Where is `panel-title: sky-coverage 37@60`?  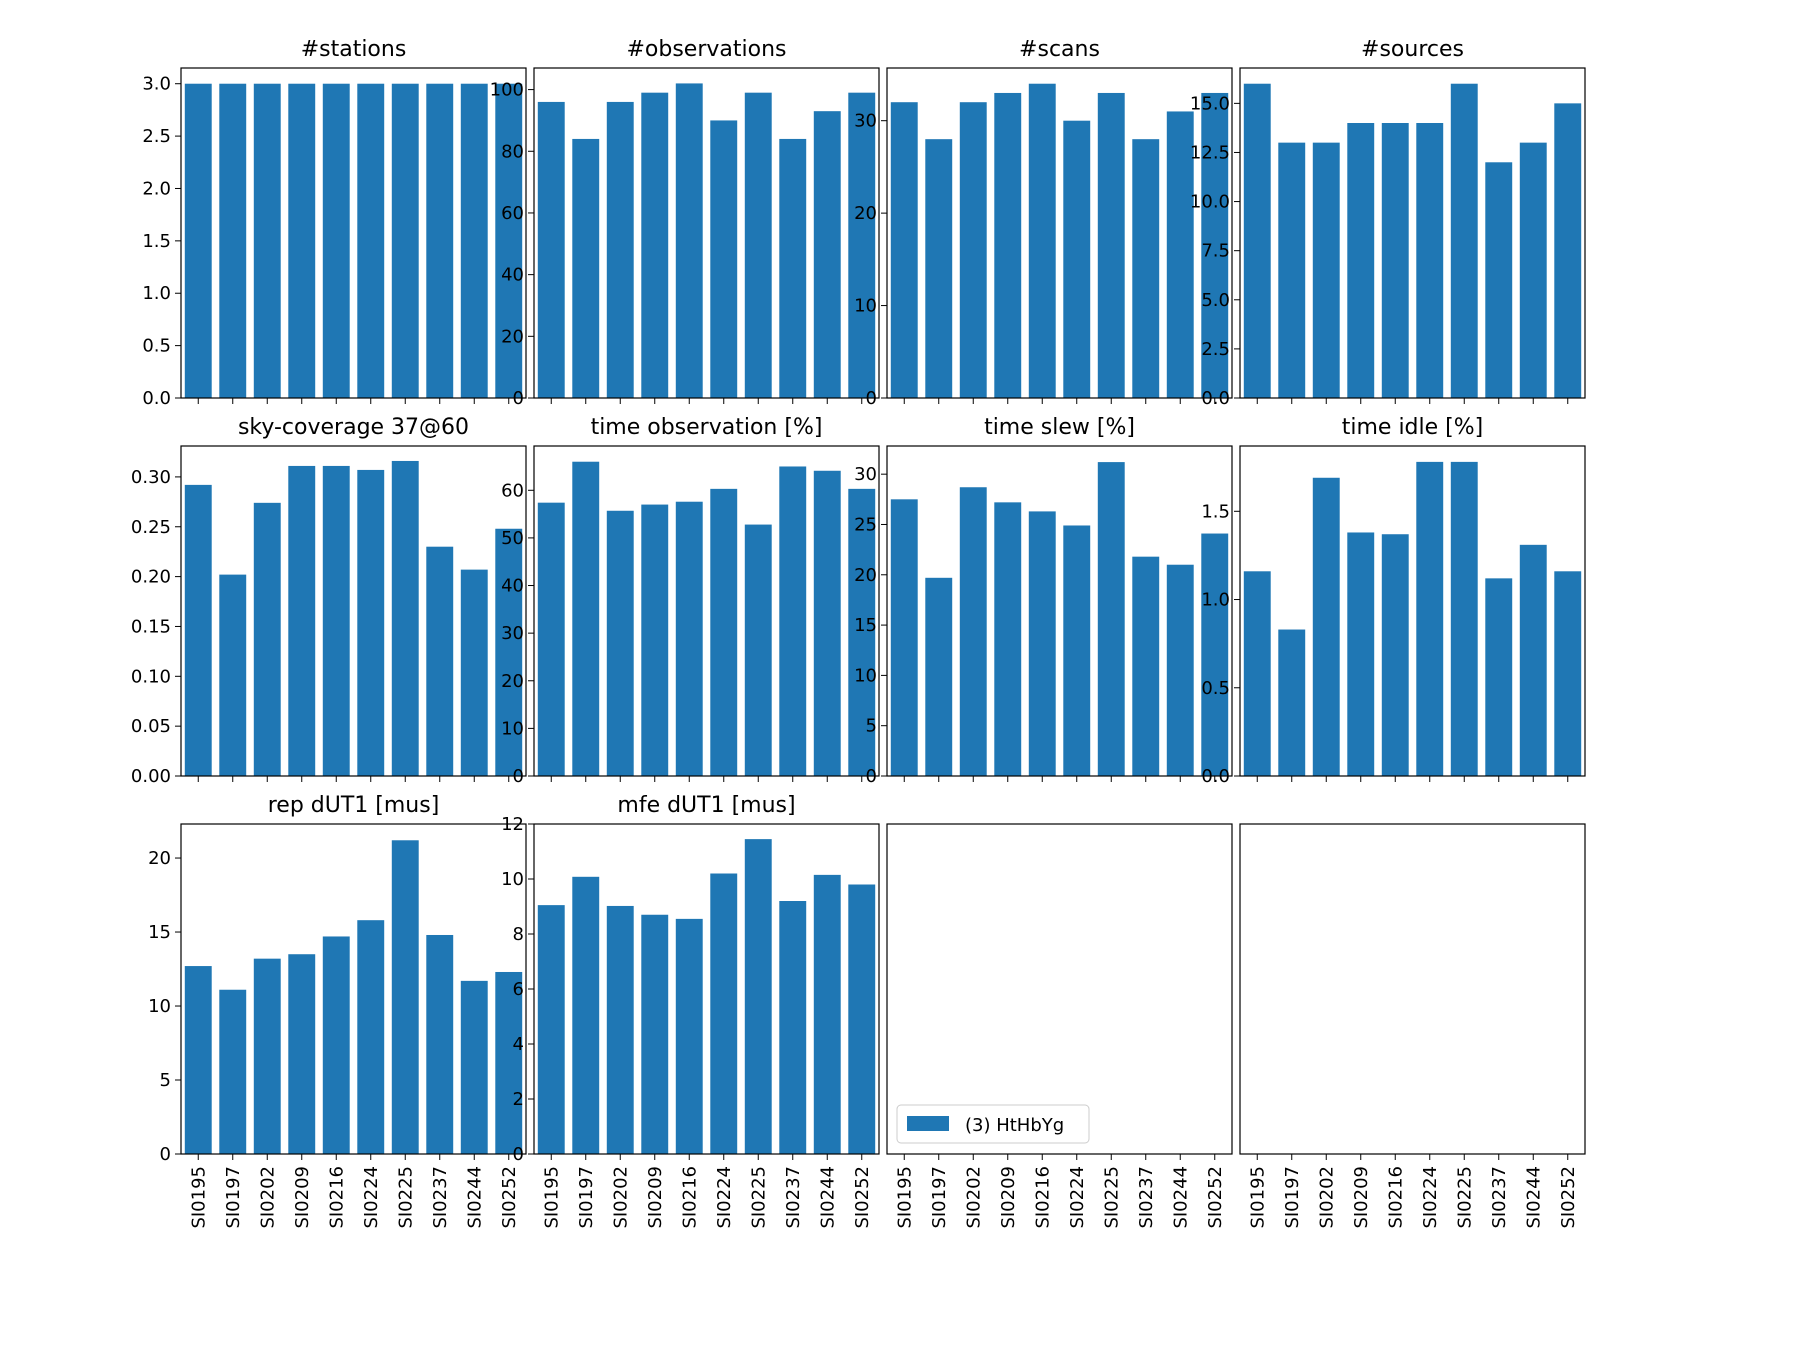
panel-title: sky-coverage 37@60 is located at coordinates (353, 427).